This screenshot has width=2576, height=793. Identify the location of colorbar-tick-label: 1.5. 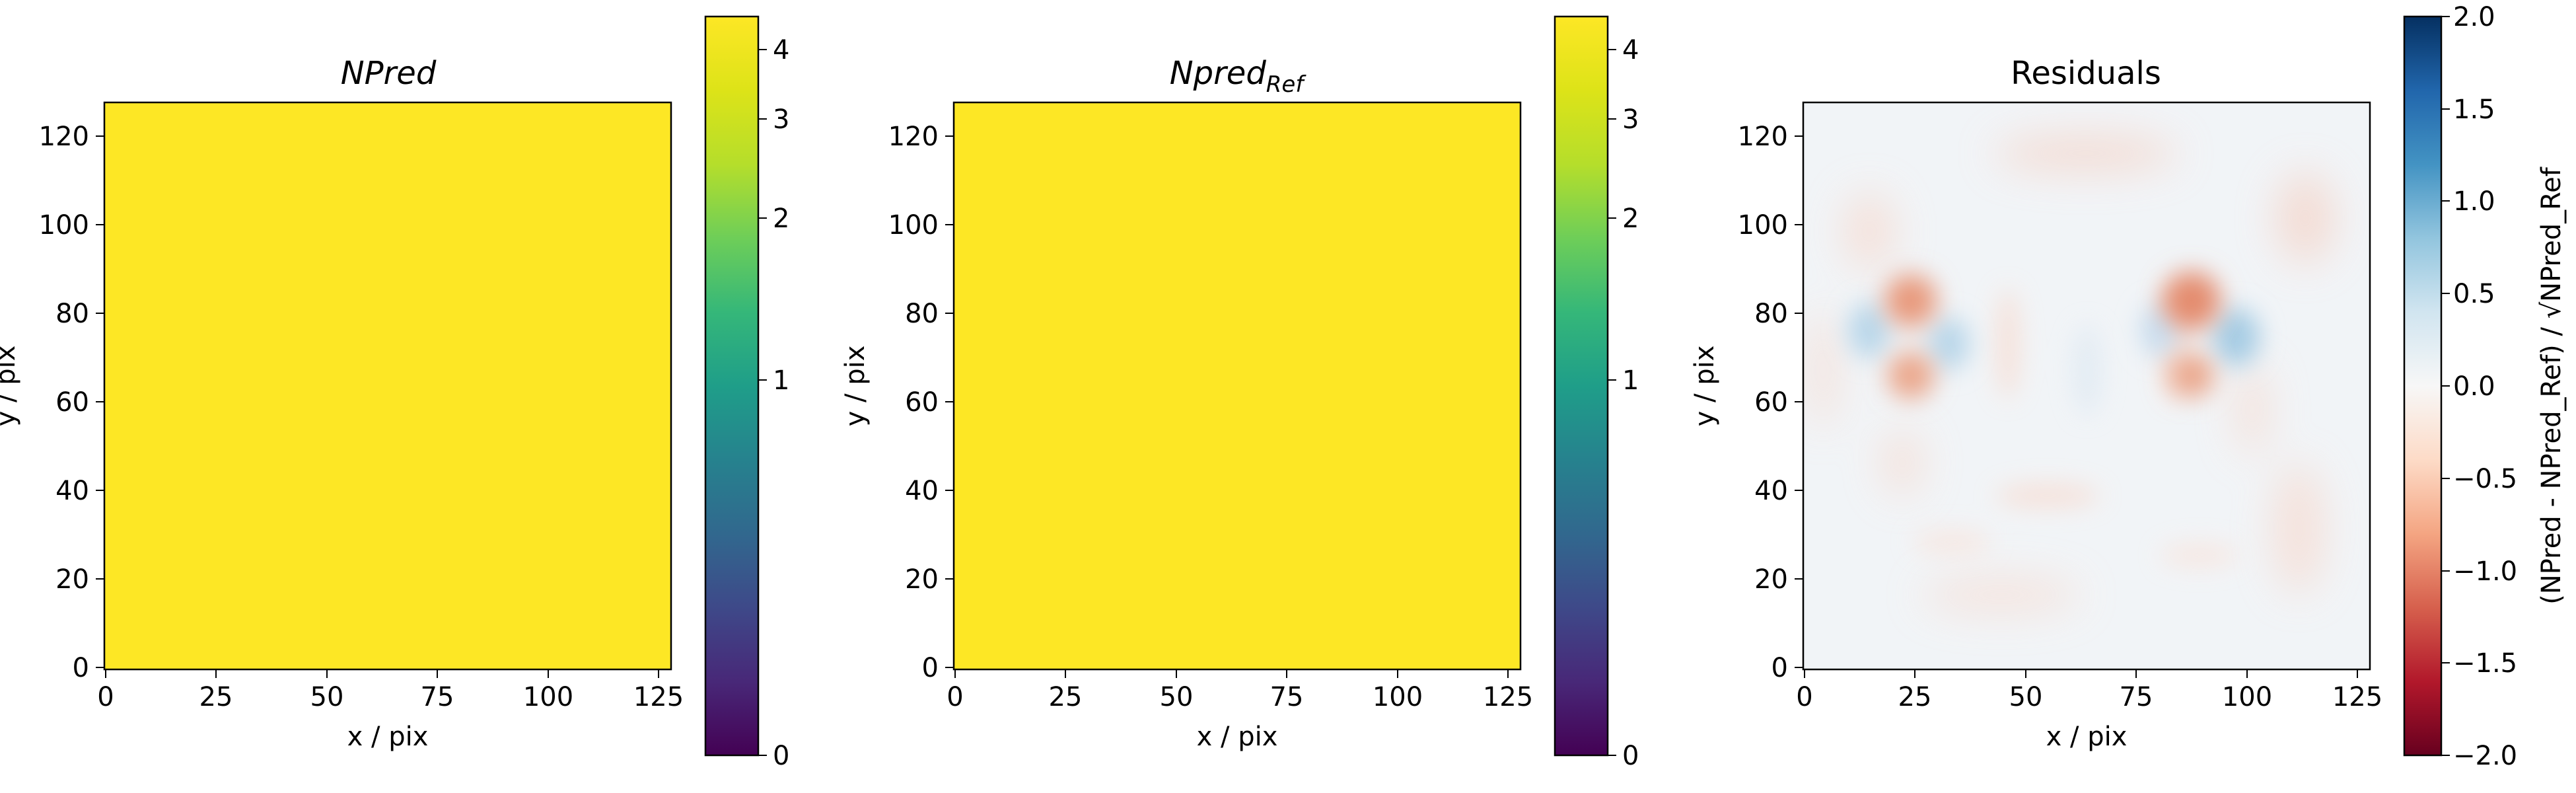
(2474, 110).